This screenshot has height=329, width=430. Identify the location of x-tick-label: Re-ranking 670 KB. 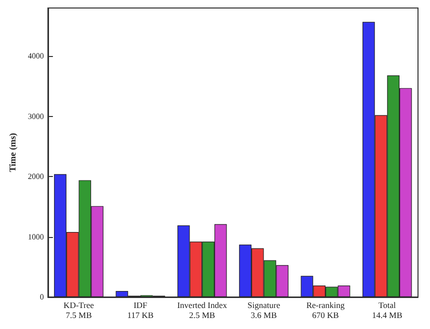
(326, 310).